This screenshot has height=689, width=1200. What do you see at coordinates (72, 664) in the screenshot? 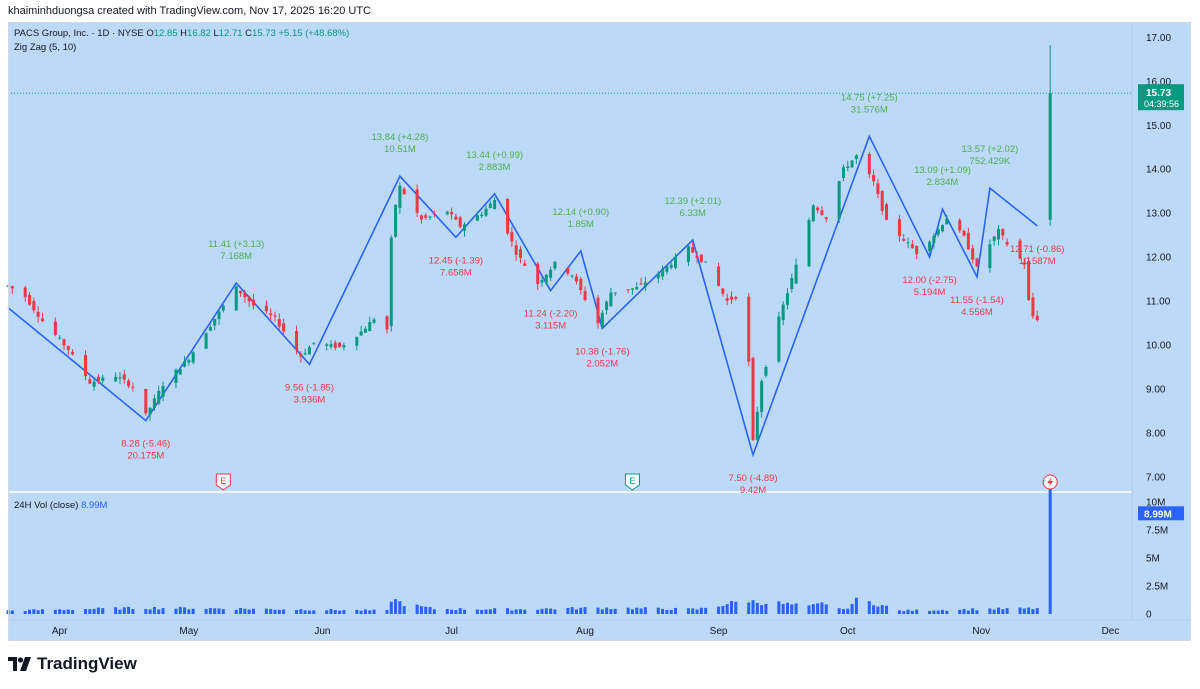
I see `tradingview-logo: TradingView` at bounding box center [72, 664].